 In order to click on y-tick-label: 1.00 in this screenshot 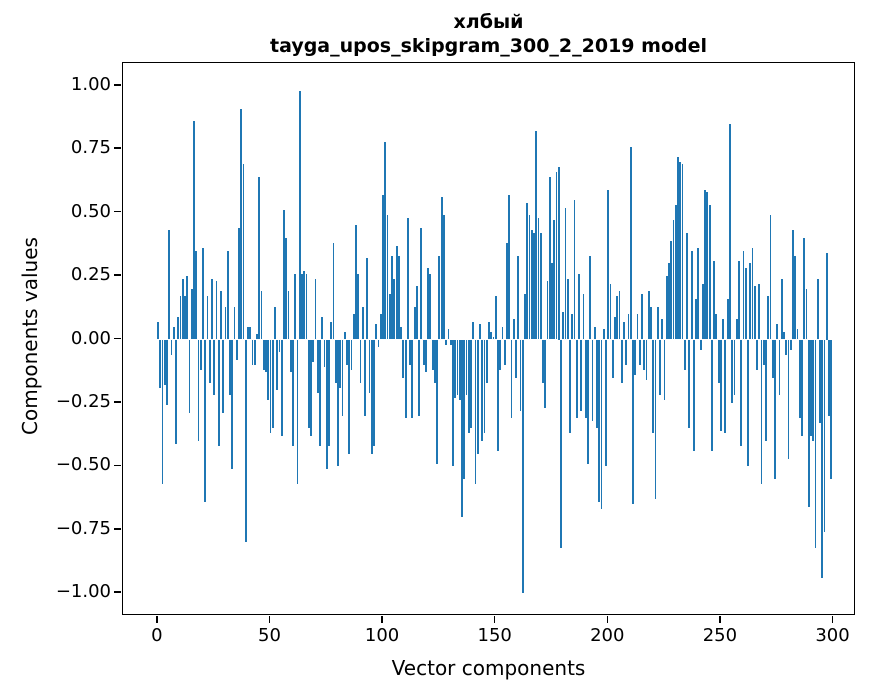, I will do `click(90, 84)`.